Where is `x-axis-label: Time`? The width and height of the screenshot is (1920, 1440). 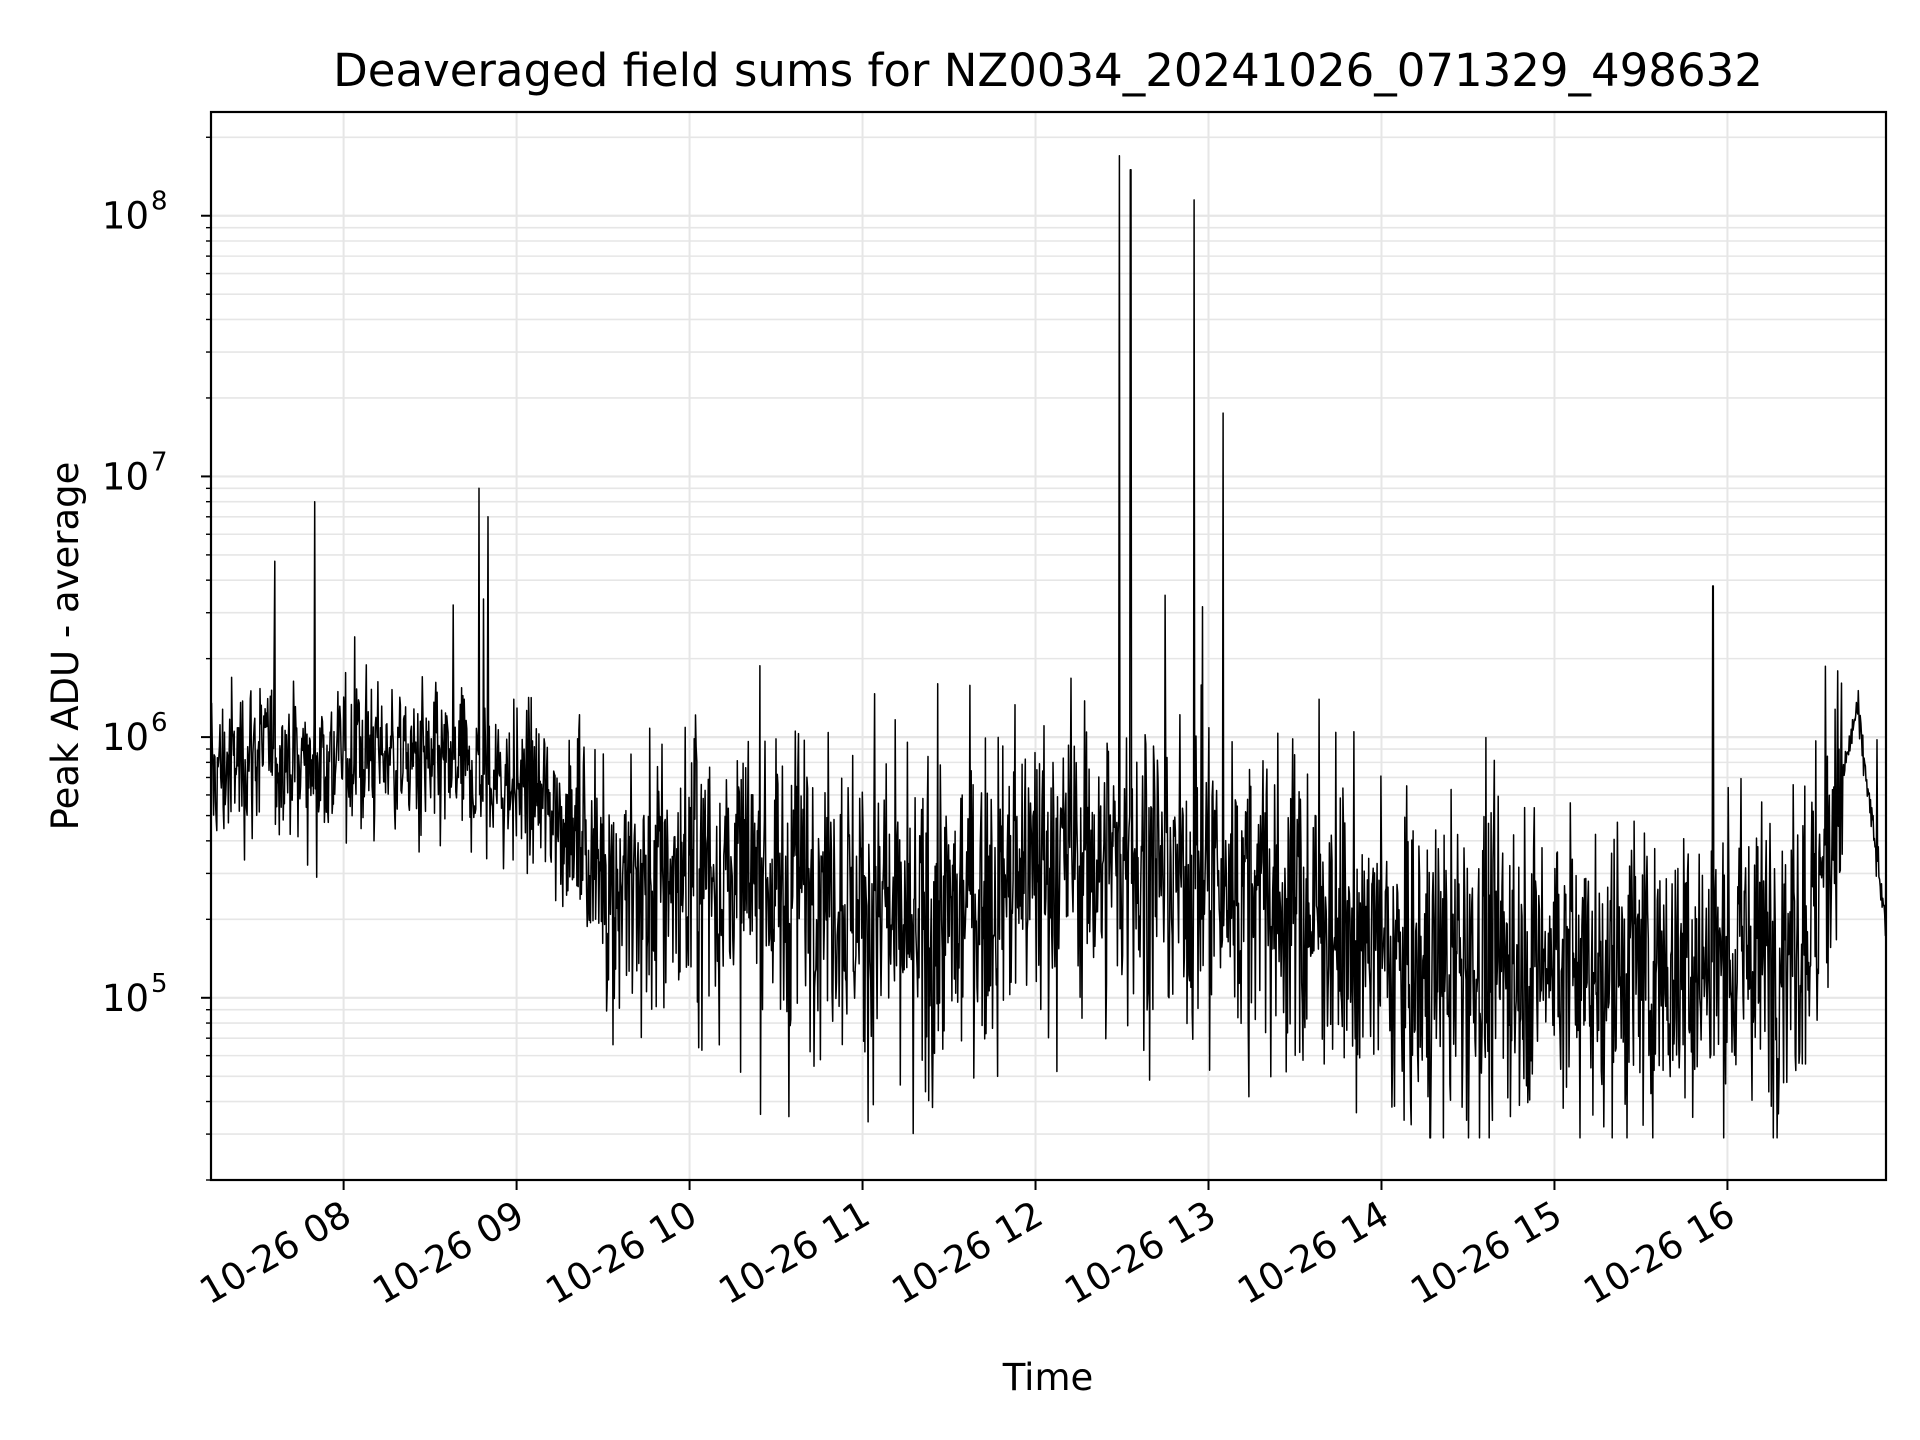 x-axis-label: Time is located at coordinates (1048, 1377).